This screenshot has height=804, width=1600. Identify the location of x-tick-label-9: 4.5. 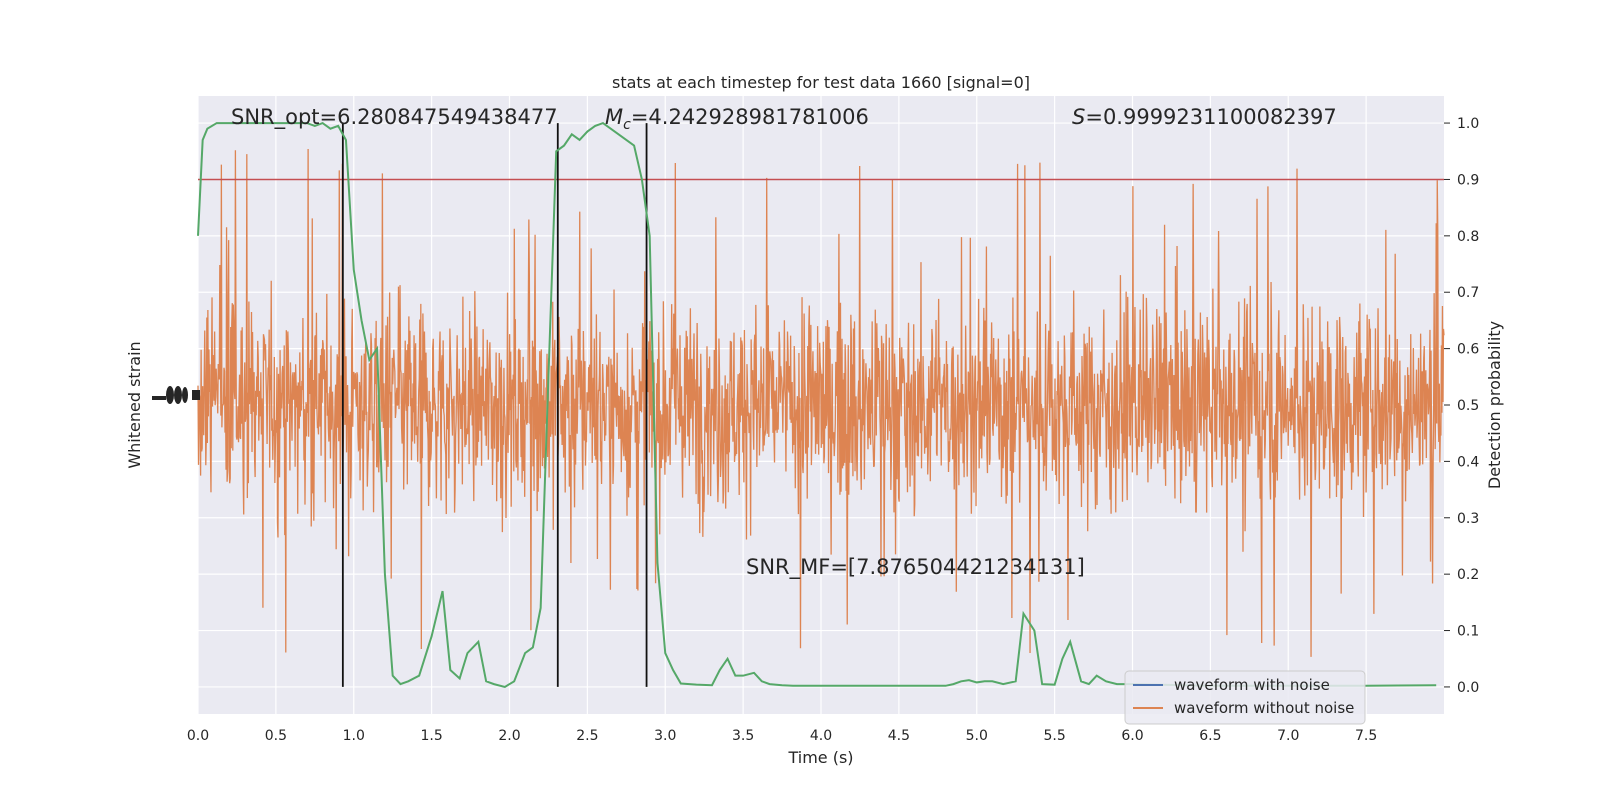
(899, 736).